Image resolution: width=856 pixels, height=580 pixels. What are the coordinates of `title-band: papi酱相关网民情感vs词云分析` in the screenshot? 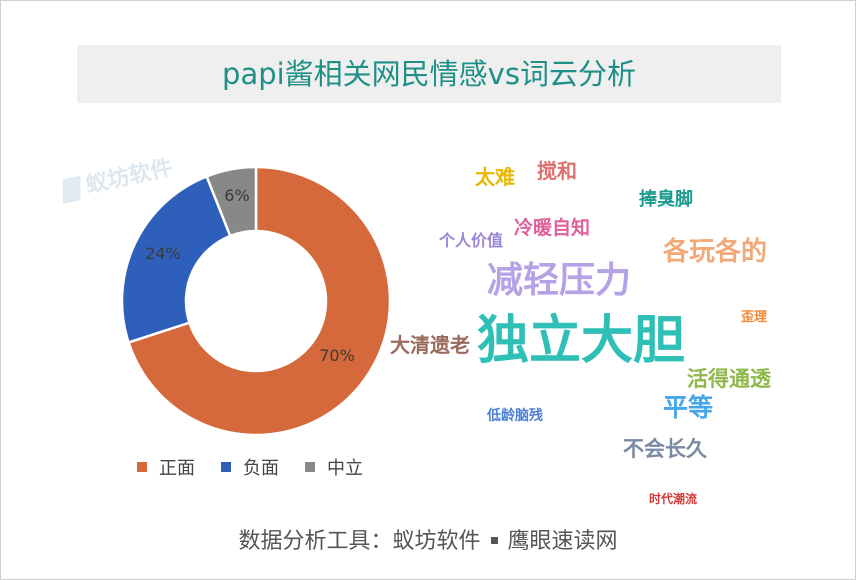 It's located at (429, 74).